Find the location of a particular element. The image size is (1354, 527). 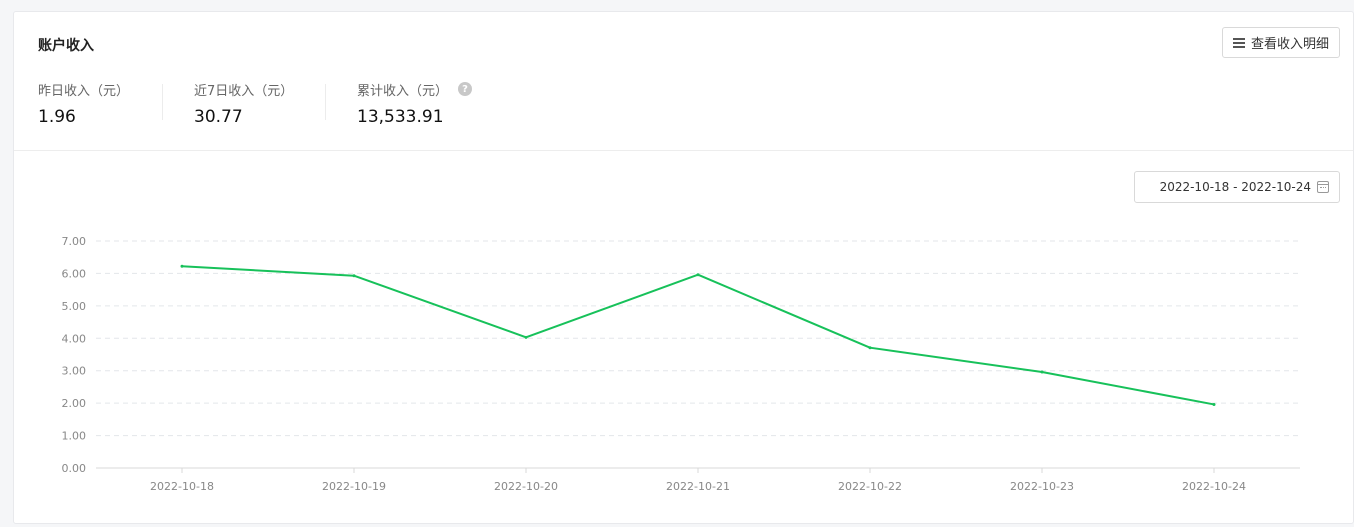

y-tick-label: 0.00 is located at coordinates (74, 468).